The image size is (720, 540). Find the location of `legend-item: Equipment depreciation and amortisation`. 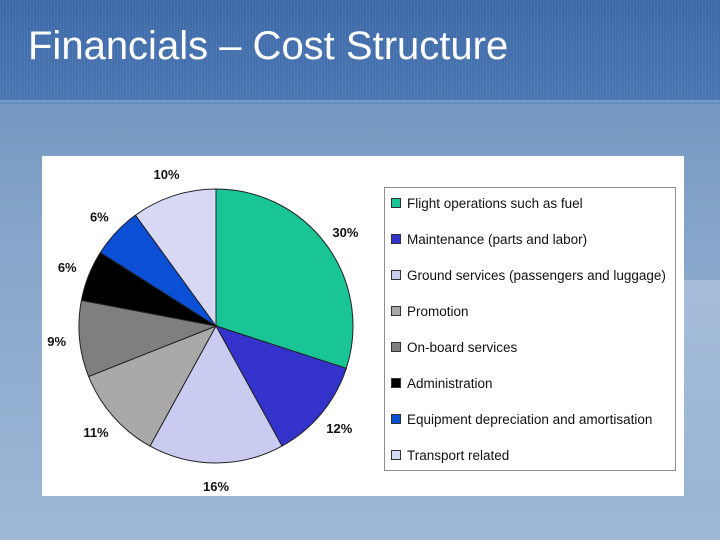

legend-item: Equipment depreciation and amortisation is located at coordinates (521, 419).